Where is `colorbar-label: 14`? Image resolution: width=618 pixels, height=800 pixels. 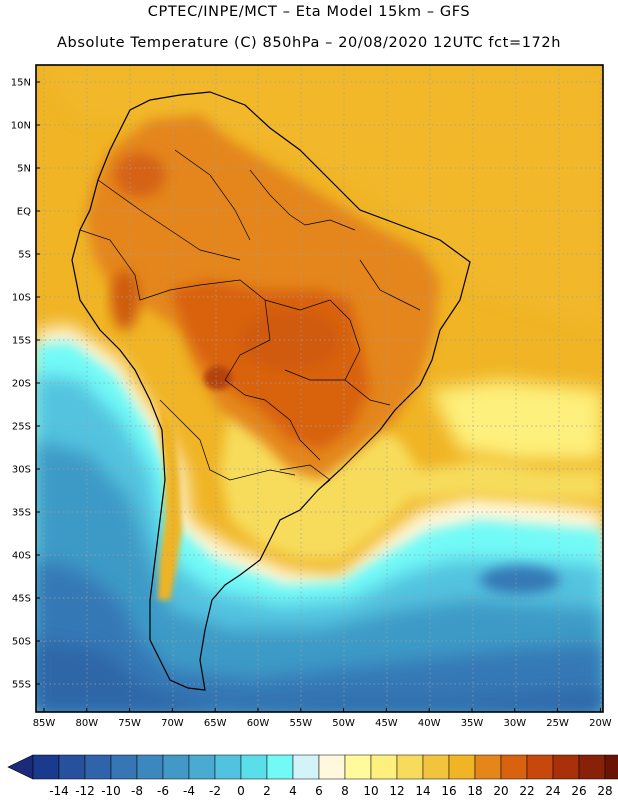
colorbar-label: 14 is located at coordinates (422, 791).